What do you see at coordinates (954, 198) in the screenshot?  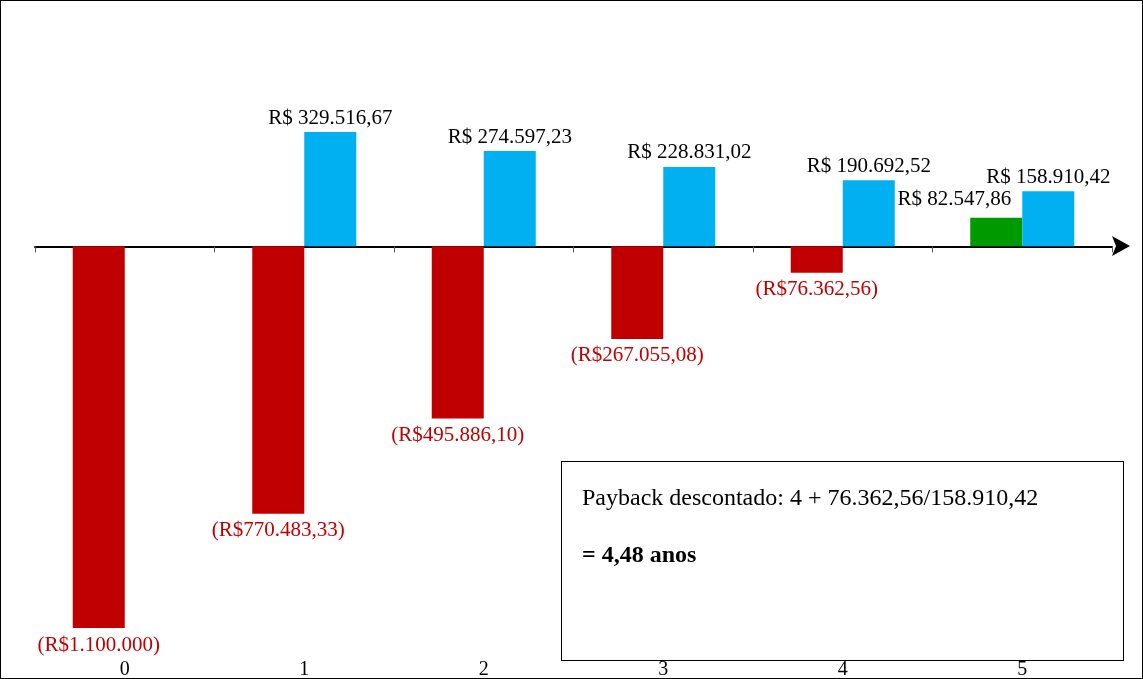 I see `data-label: R$ 82.547,86` at bounding box center [954, 198].